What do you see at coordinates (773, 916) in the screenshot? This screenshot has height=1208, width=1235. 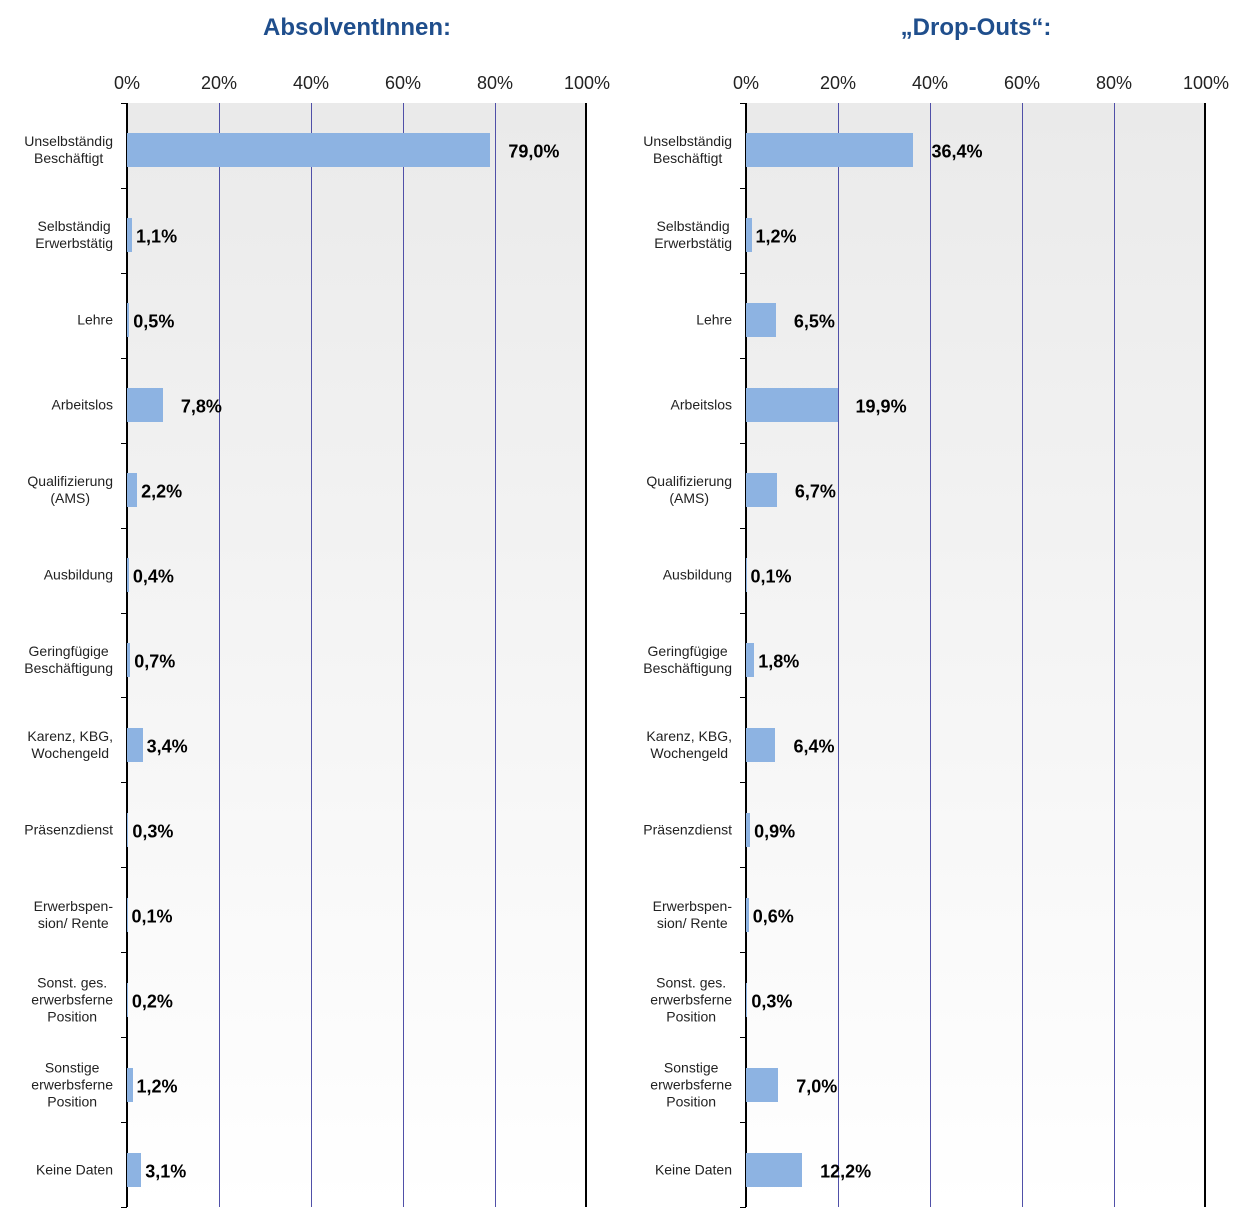 I see `value-label: 0,6%` at bounding box center [773, 916].